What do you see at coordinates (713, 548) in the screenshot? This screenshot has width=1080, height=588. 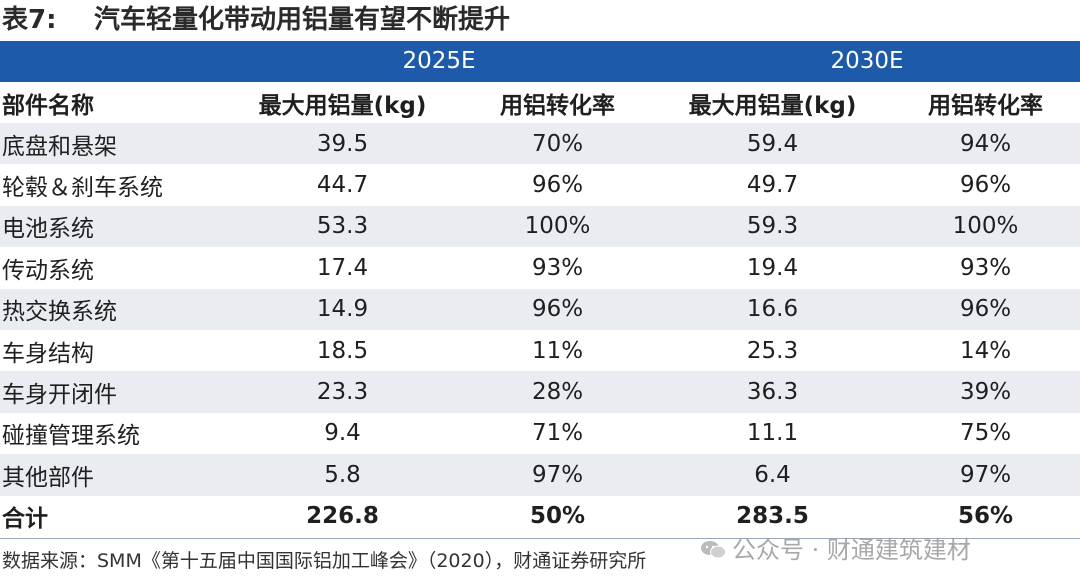 I see `wechat-icon` at bounding box center [713, 548].